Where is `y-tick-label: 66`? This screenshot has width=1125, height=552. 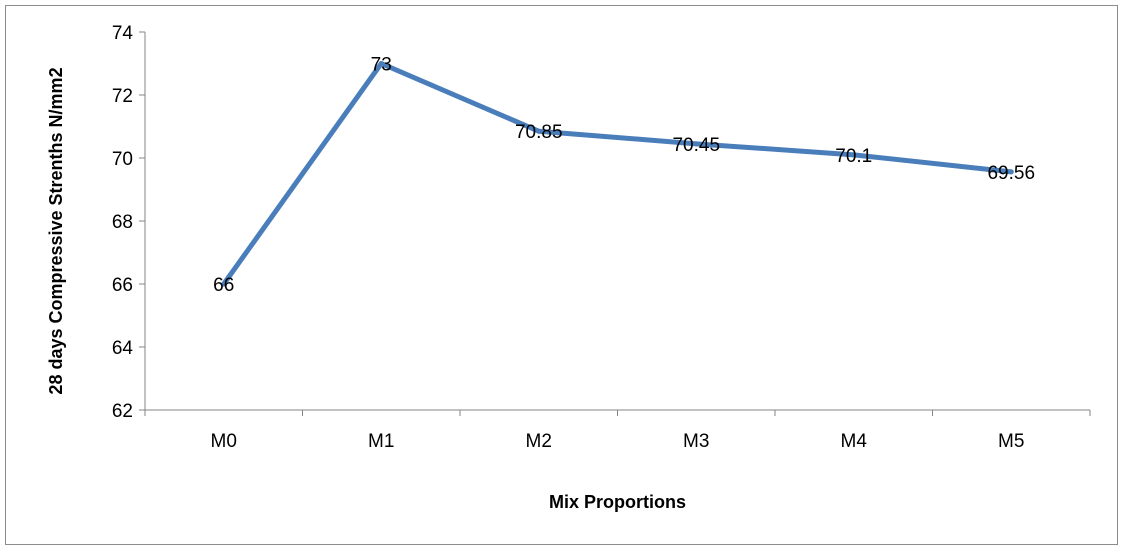 y-tick-label: 66 is located at coordinates (122, 285).